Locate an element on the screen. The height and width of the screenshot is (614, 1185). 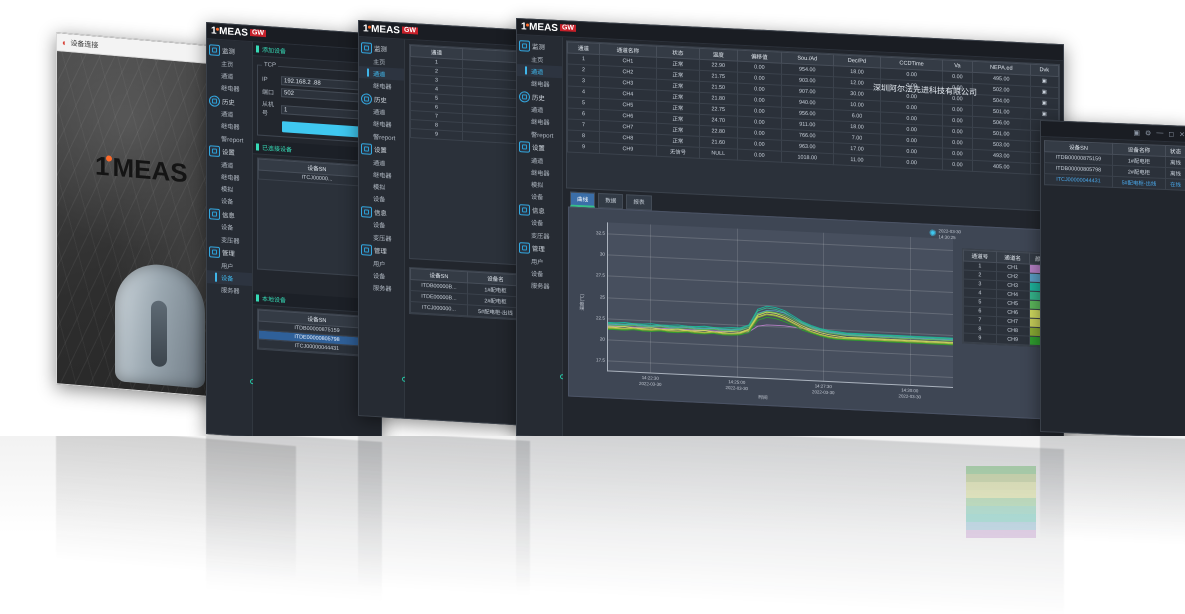
cell-channel-name: CH9 is located at coordinates (1012, 340).